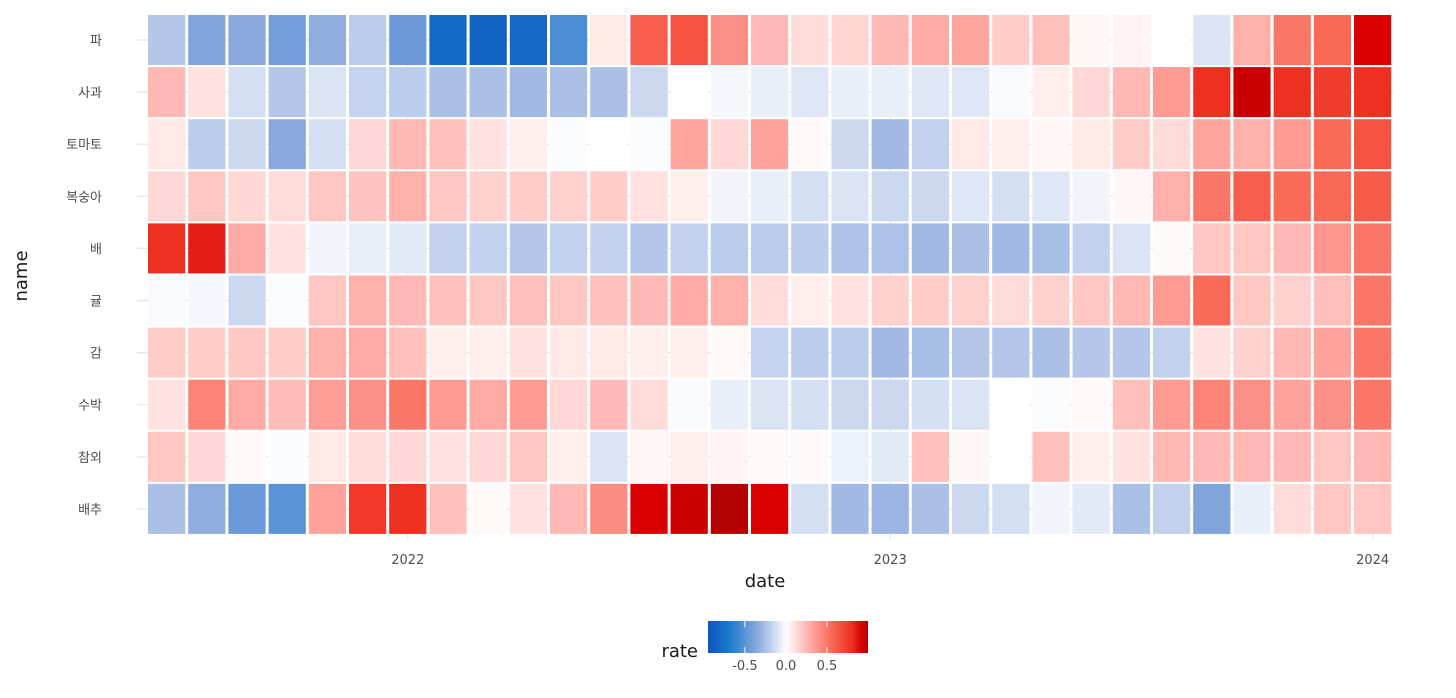 This screenshot has height=698, width=1456. Describe the element at coordinates (90, 458) in the screenshot. I see `y-tick-label: 참외` at that location.